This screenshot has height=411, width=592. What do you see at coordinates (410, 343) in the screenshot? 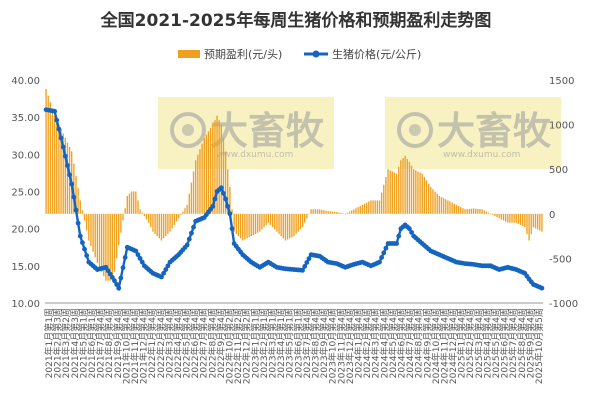
I see `x-tick-label: 2024年7月第4周` at bounding box center [410, 343].